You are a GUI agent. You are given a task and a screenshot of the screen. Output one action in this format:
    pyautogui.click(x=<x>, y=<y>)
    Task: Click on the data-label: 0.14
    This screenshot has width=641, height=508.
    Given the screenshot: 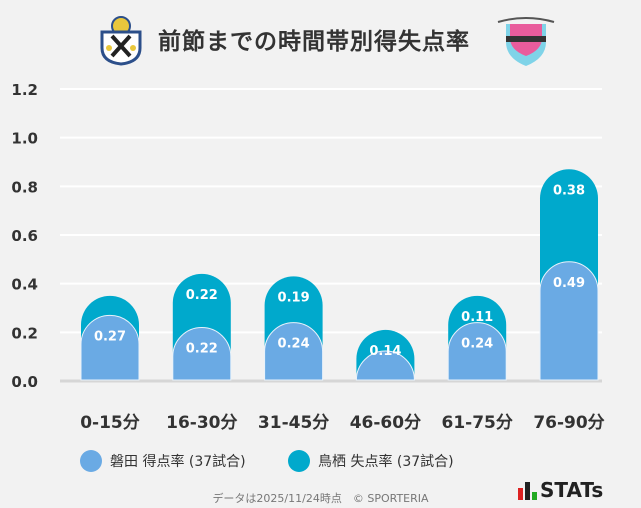 What is the action you would take?
    pyautogui.click(x=385, y=351)
    